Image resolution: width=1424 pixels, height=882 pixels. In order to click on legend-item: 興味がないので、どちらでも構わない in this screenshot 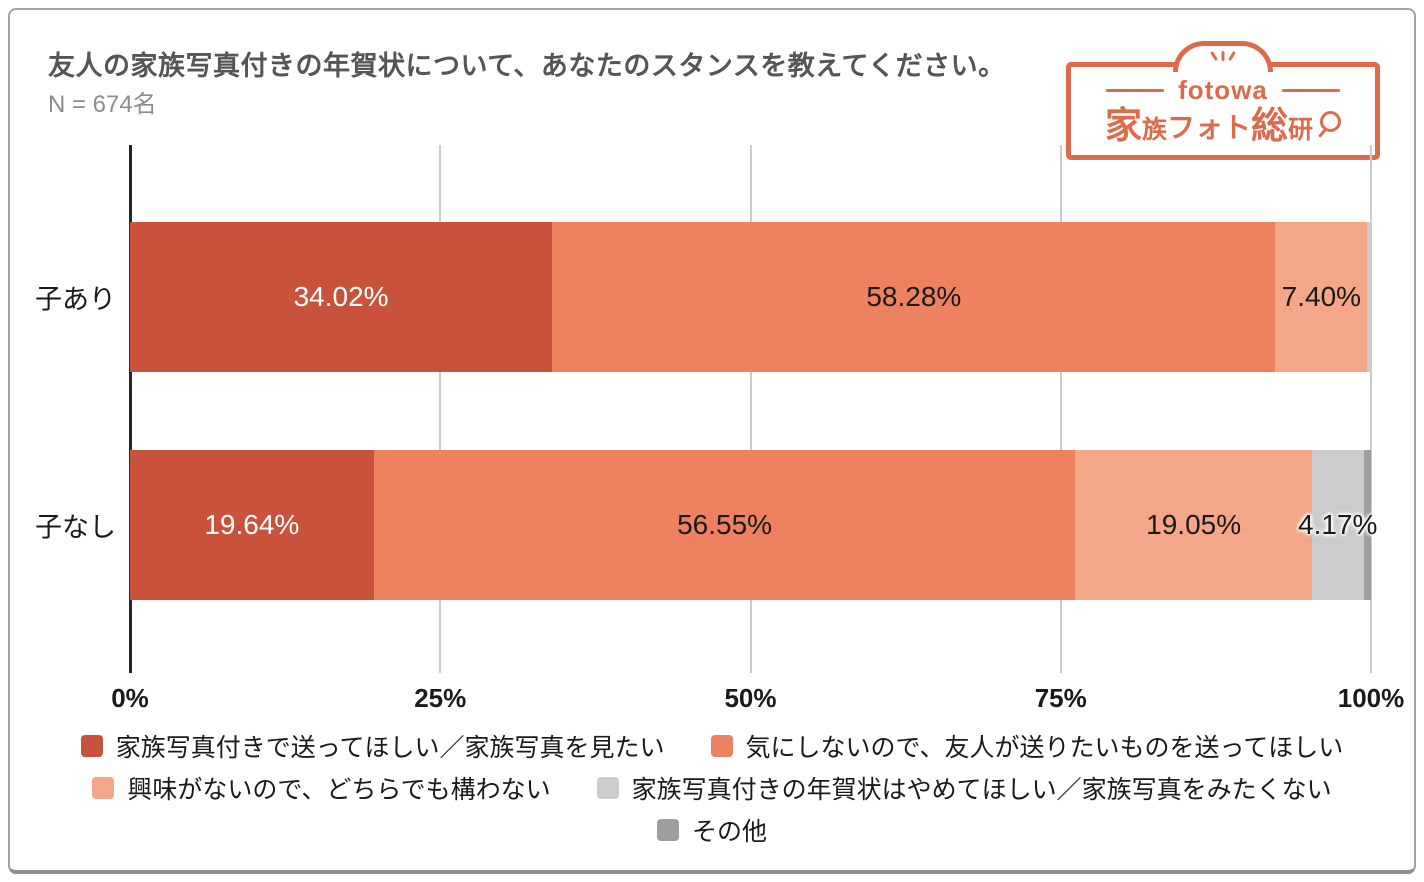, I will do `click(321, 788)`.